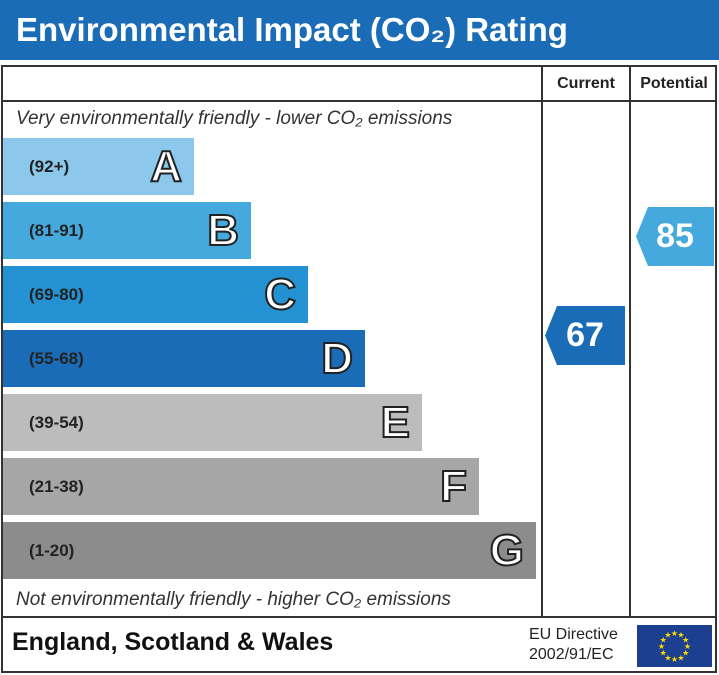 The image size is (719, 675). What do you see at coordinates (337, 358) in the screenshot?
I see `band-letter: D` at bounding box center [337, 358].